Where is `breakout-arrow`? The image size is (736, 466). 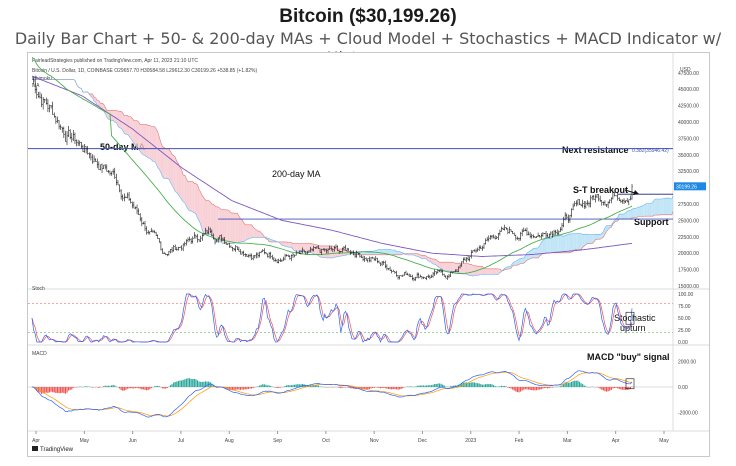
breakout-arrow is located at coordinates (630, 191).